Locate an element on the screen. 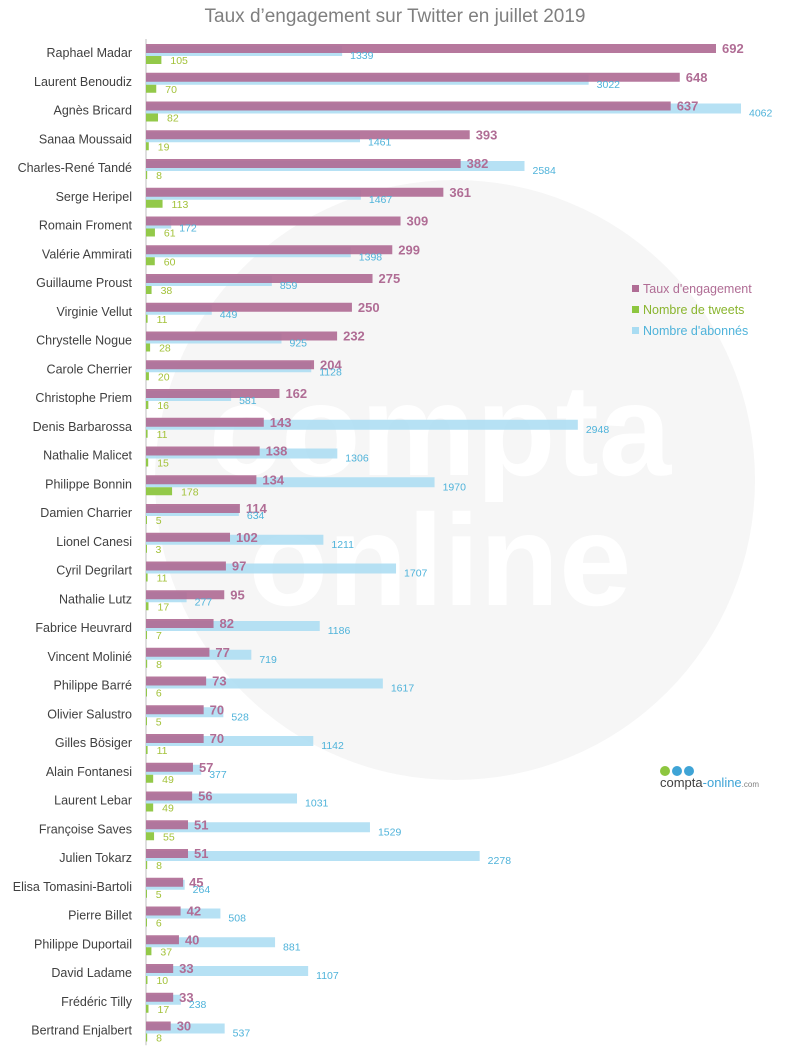 This screenshot has width=790, height=1052. data-label-abonnes: 537 is located at coordinates (242, 1034).